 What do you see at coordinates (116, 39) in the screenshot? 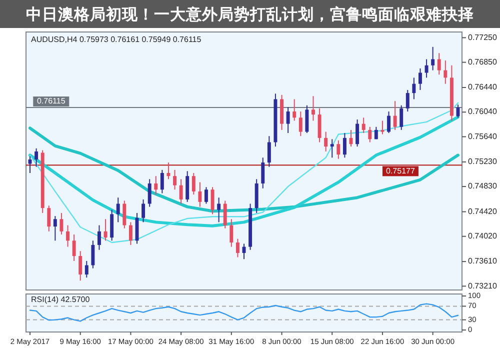
I see `annotation: AUDUSD,H4 0.75973 0.76161 0.75949 0.76115` at bounding box center [116, 39].